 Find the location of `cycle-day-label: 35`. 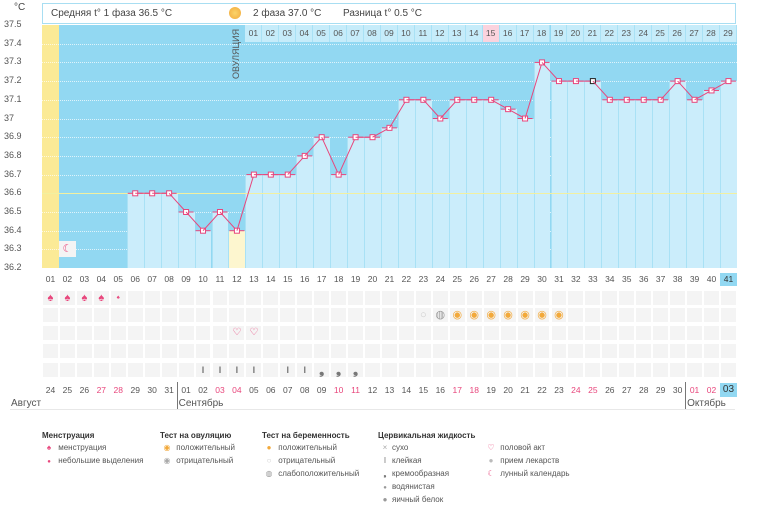

cycle-day-label: 35 is located at coordinates (627, 279).